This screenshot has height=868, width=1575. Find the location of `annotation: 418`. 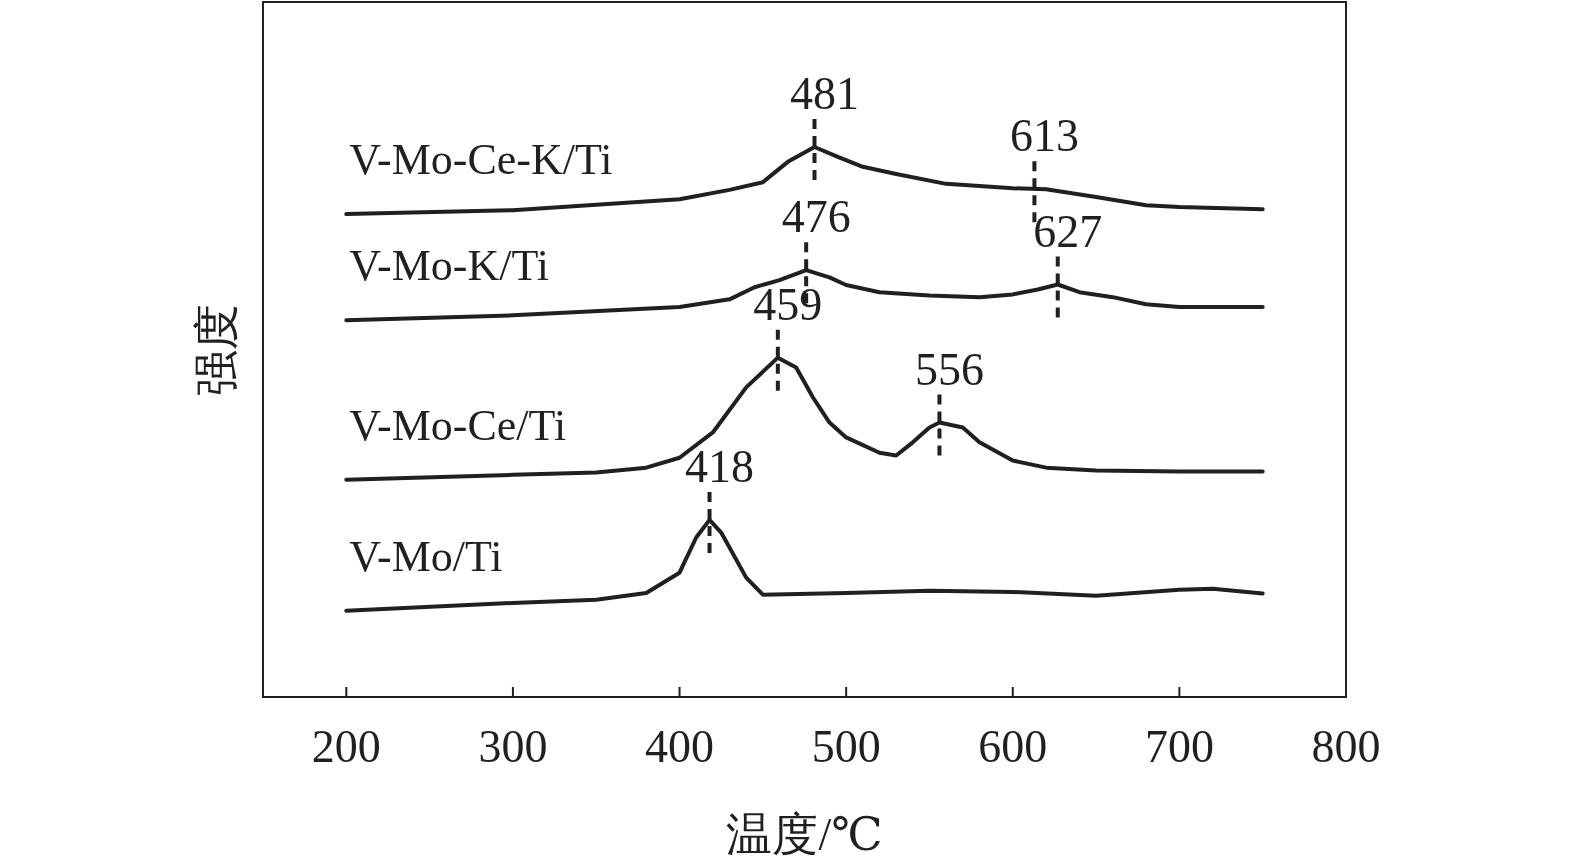

annotation: 418 is located at coordinates (720, 466).